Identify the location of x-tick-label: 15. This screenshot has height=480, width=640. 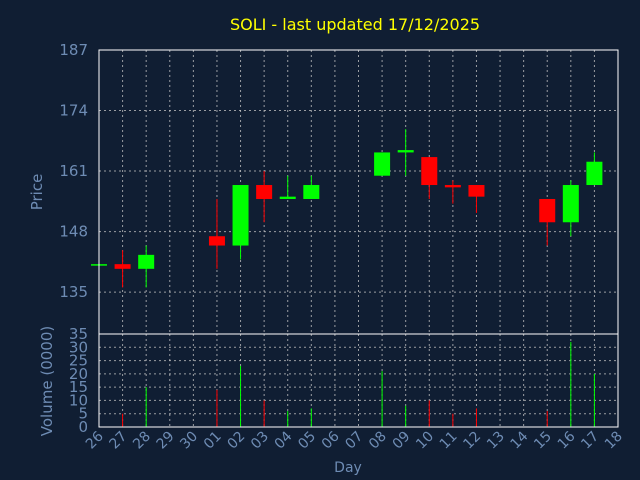
(543, 441).